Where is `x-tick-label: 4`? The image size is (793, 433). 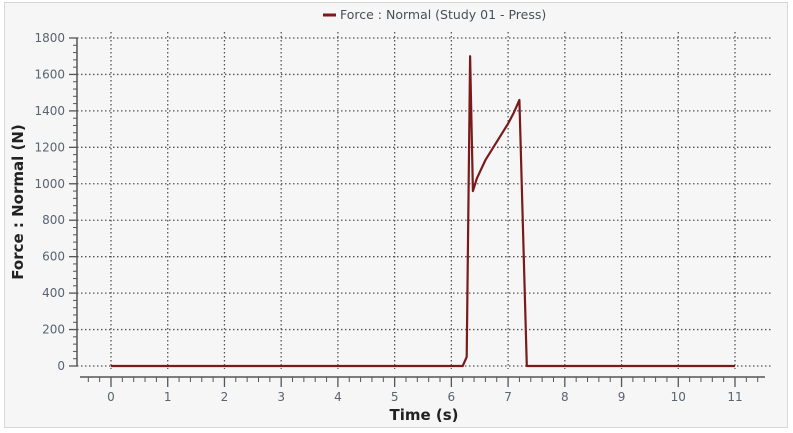 x-tick-label: 4 is located at coordinates (338, 397).